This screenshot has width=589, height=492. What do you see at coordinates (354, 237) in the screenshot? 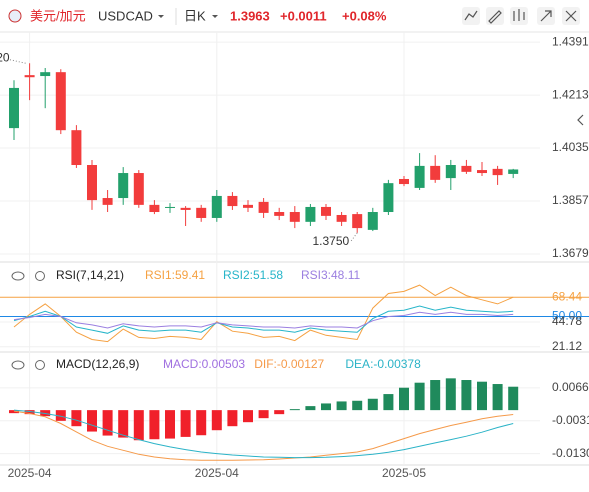
I see `low-pointer` at bounding box center [354, 237].